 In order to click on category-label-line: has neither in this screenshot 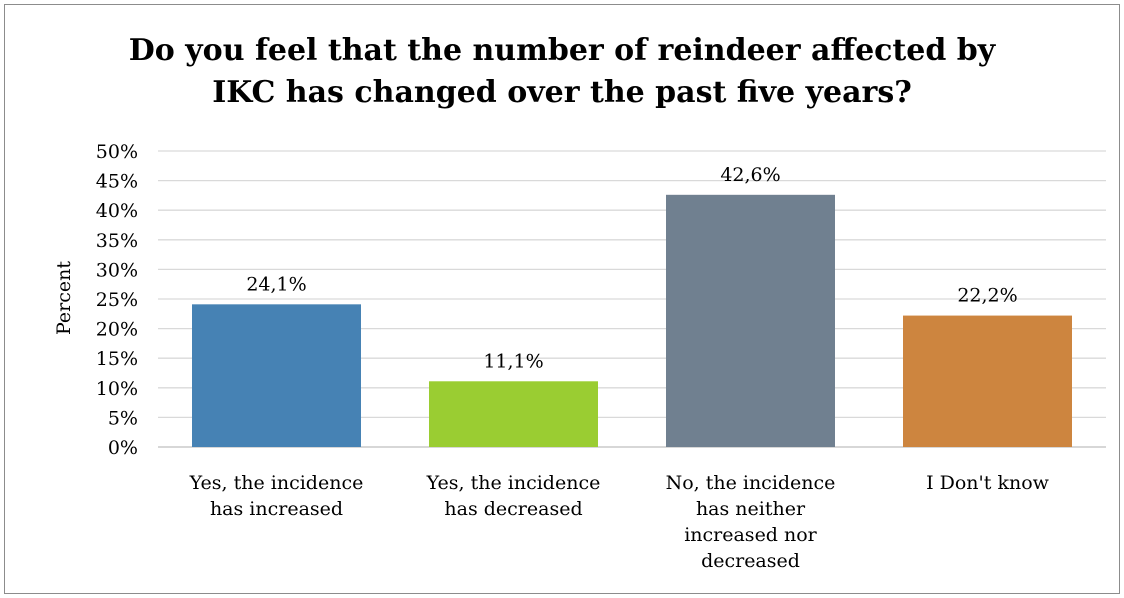, I will do `click(751, 509)`.